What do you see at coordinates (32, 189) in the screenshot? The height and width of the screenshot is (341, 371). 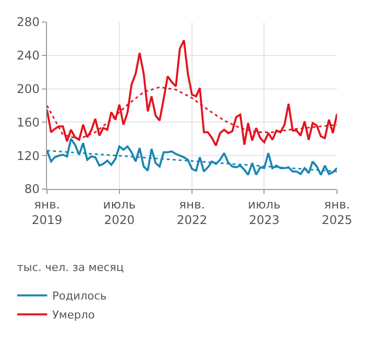 I see `y-tick-label: 80` at bounding box center [32, 189].